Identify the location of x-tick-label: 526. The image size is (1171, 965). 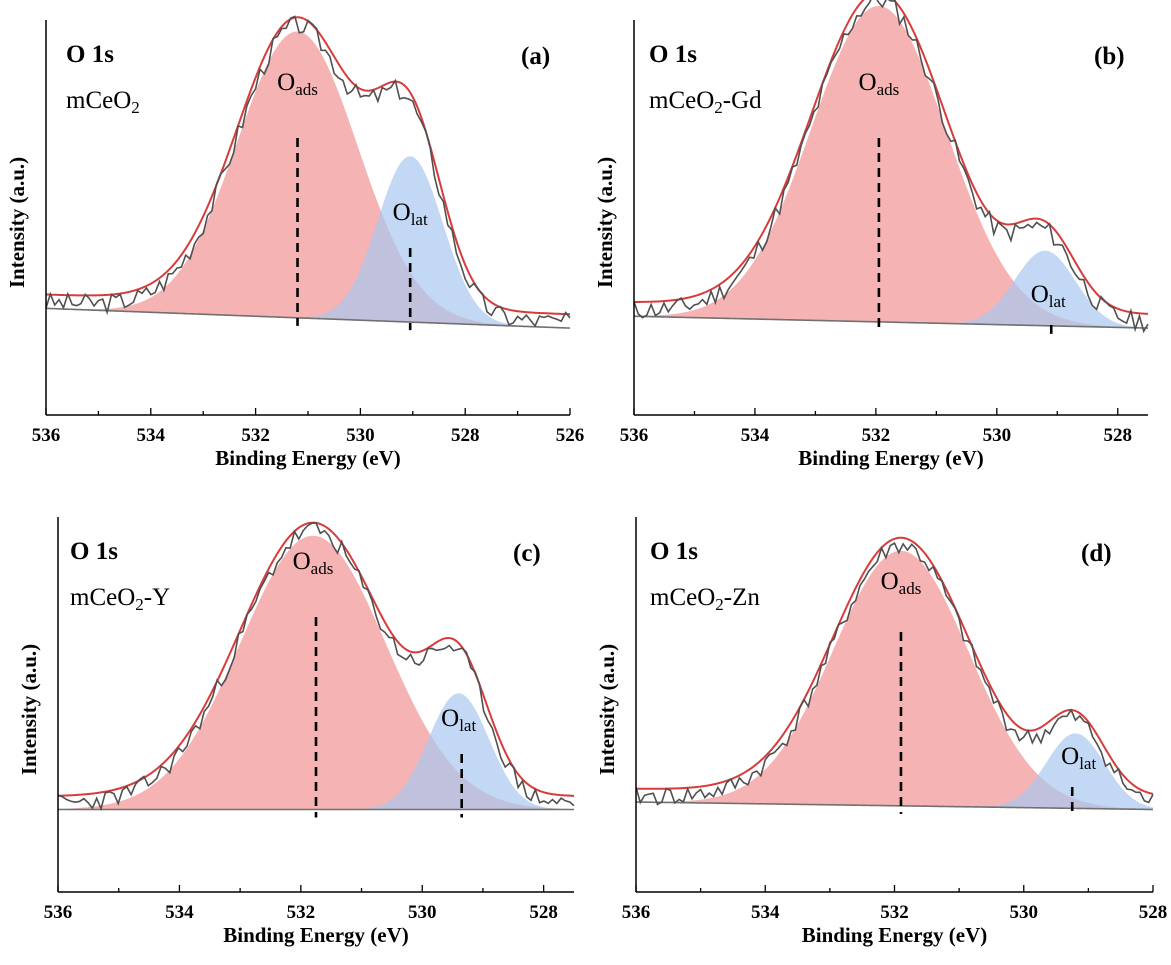
(570, 435).